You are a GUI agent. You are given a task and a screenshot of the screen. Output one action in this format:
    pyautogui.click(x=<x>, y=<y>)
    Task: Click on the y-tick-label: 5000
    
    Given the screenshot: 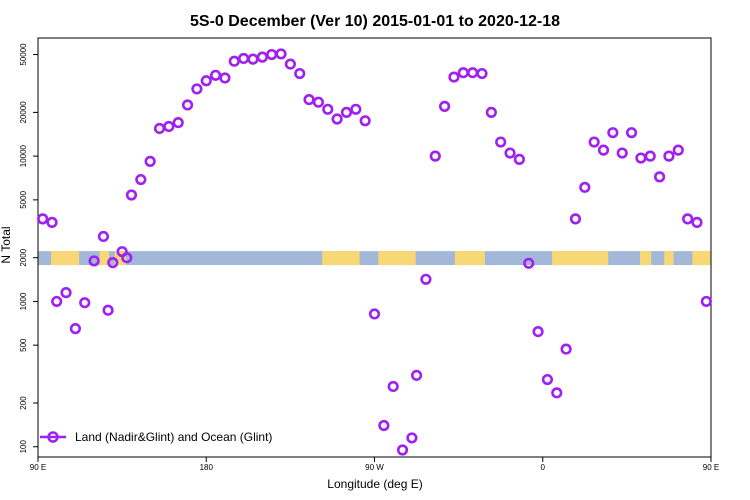 What is the action you would take?
    pyautogui.click(x=23, y=199)
    